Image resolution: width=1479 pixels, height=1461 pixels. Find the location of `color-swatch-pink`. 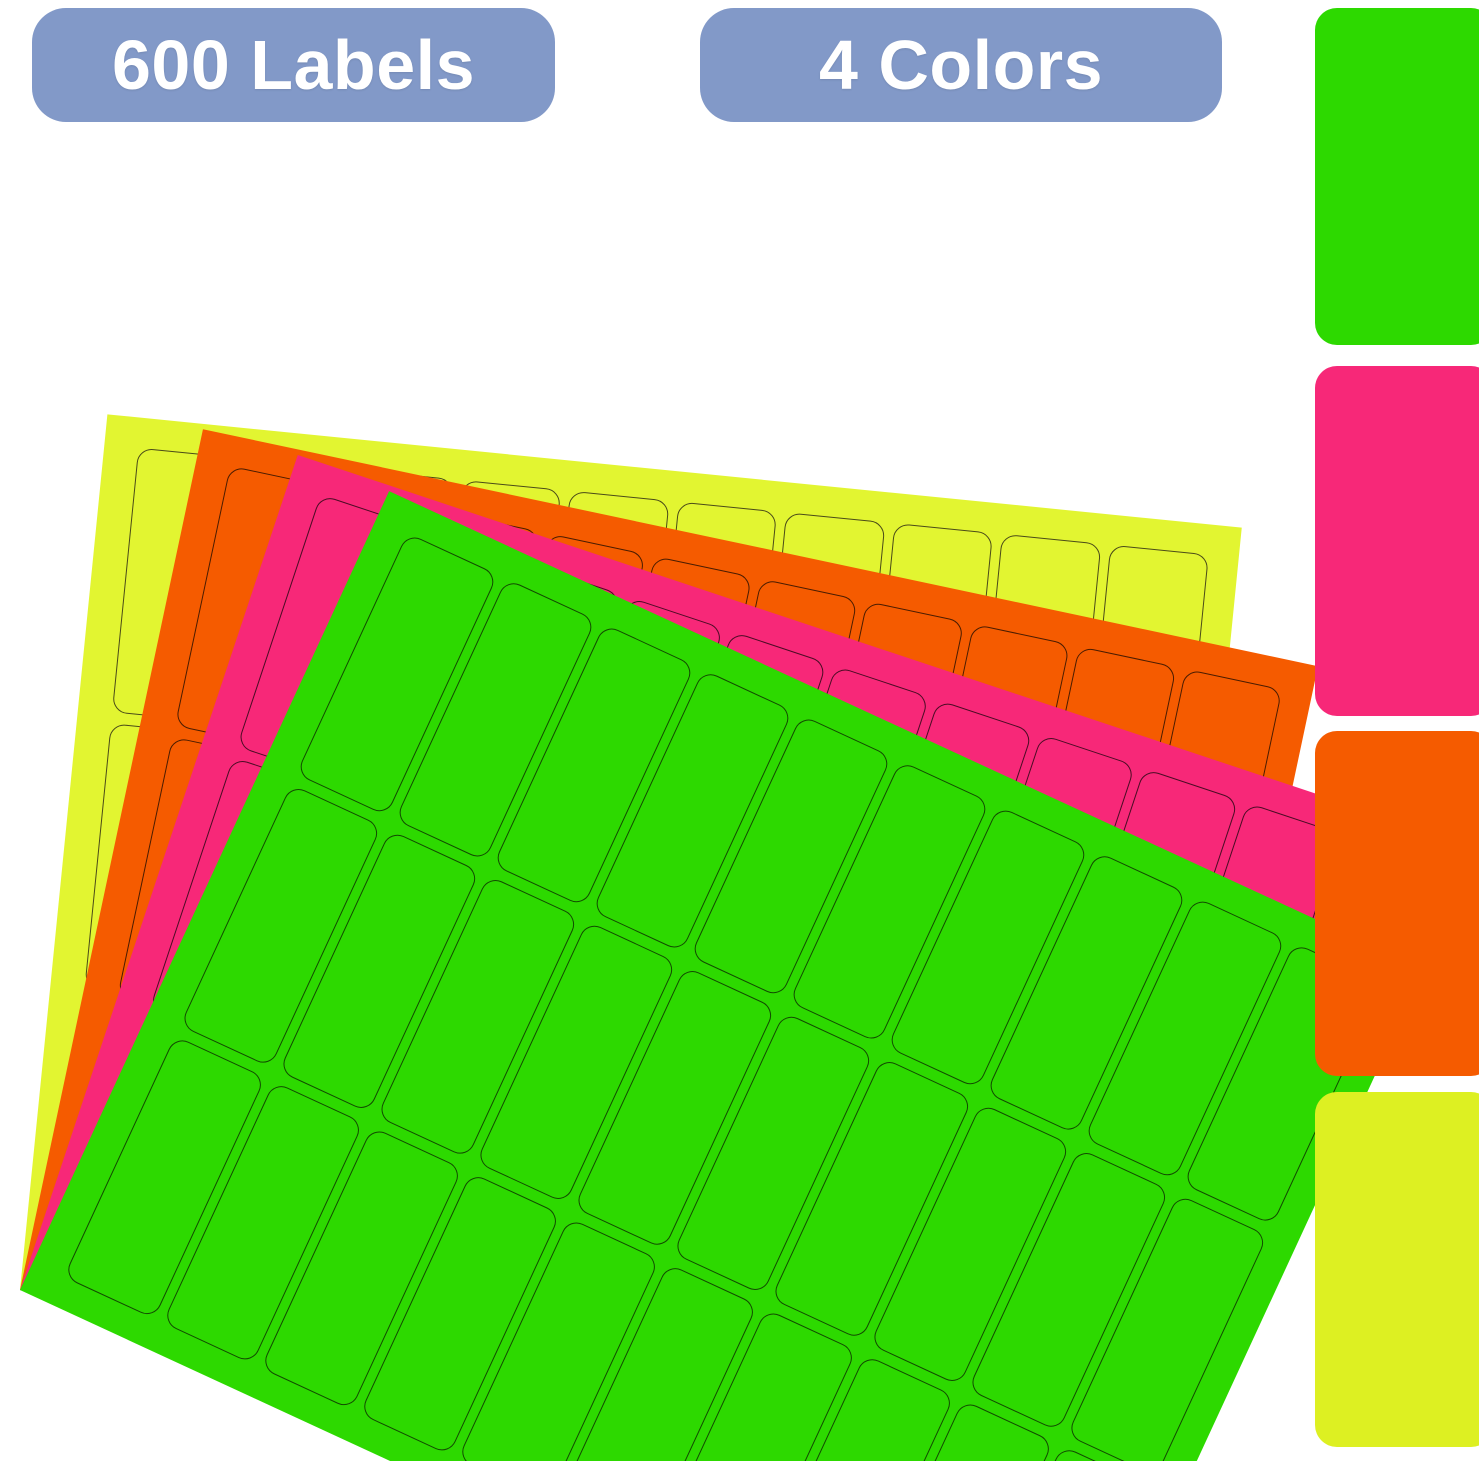

color-swatch-pink is located at coordinates (1397, 541).